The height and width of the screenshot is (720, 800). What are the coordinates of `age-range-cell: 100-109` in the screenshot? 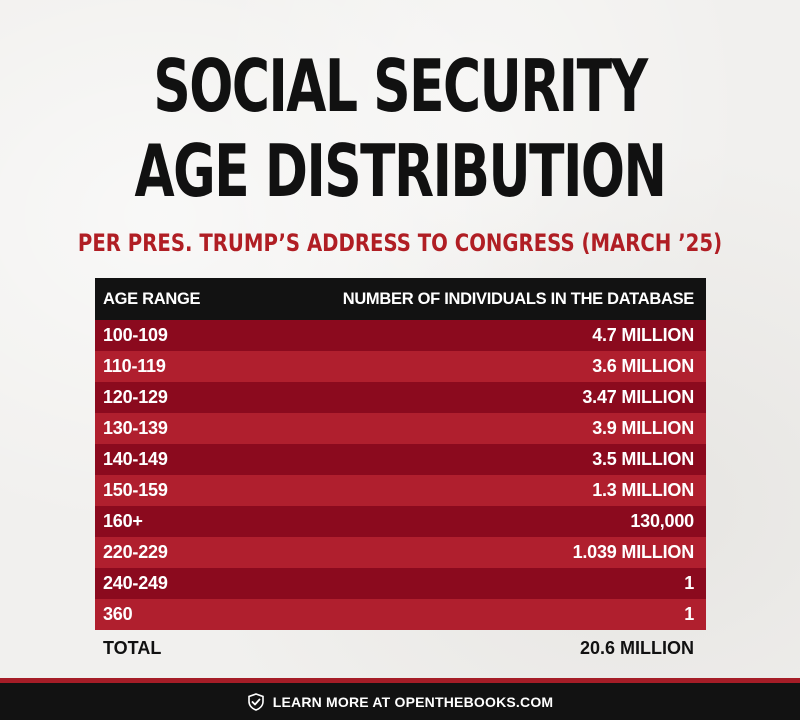 It's located at (135, 335).